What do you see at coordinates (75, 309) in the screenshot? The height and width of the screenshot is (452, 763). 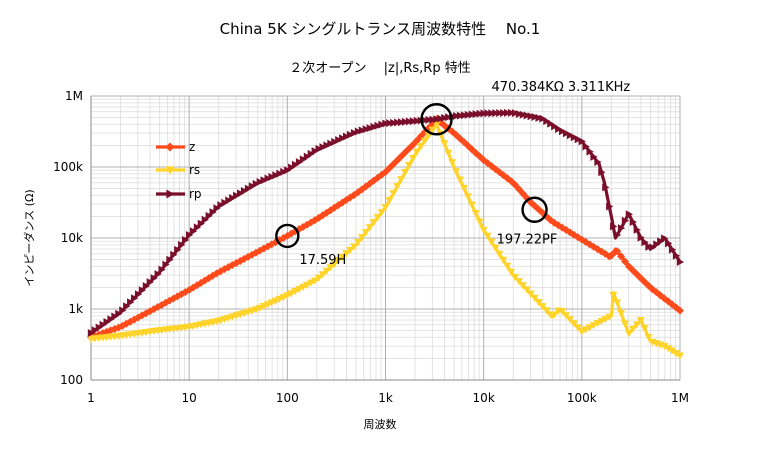 I see `y-tick-label: 1k` at bounding box center [75, 309].